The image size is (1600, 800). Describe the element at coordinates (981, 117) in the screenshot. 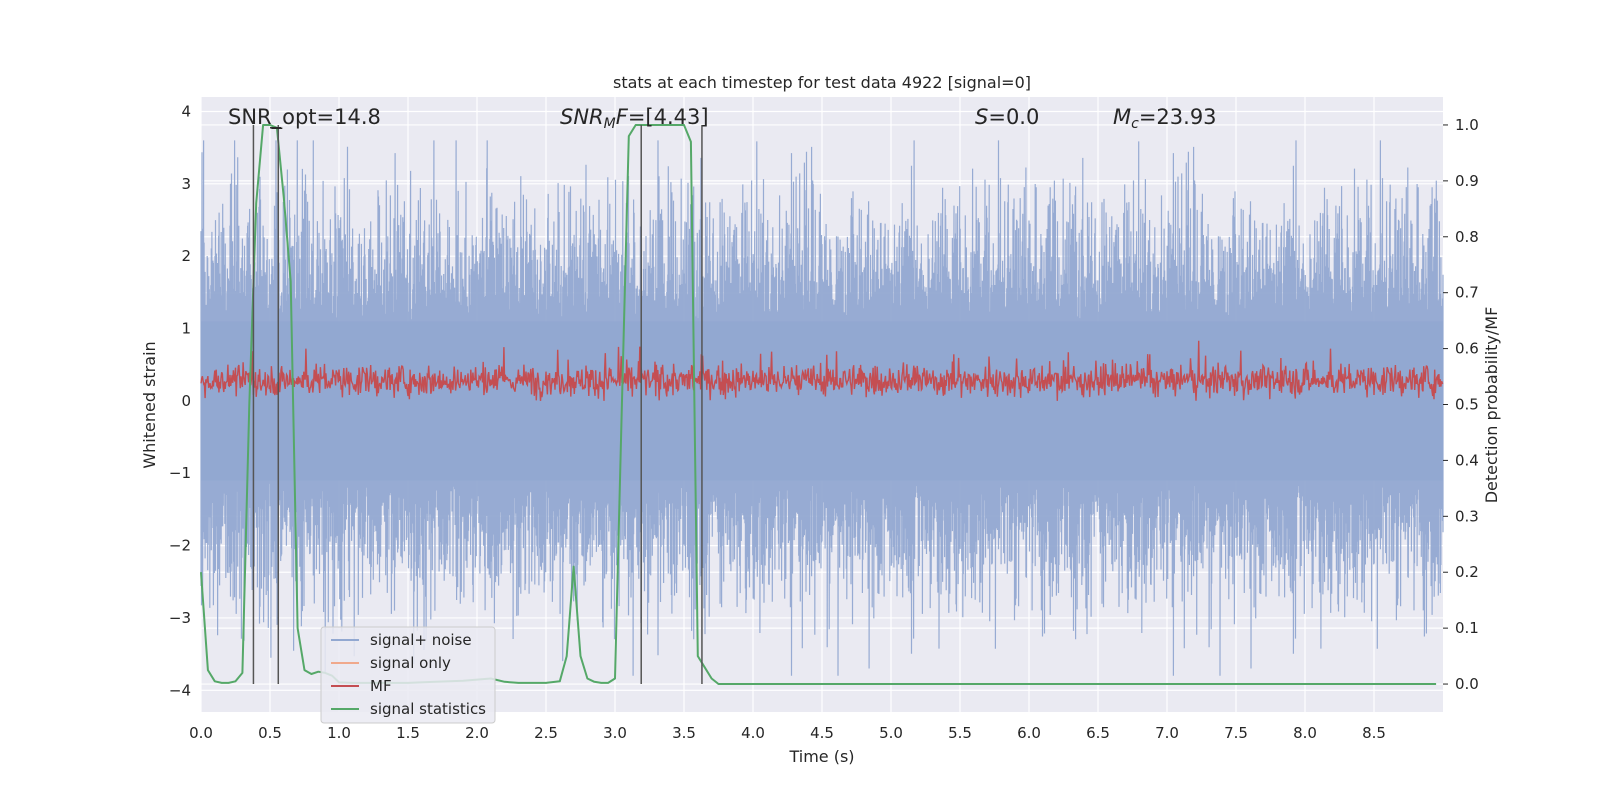

I see `s-symbol: S` at that location.